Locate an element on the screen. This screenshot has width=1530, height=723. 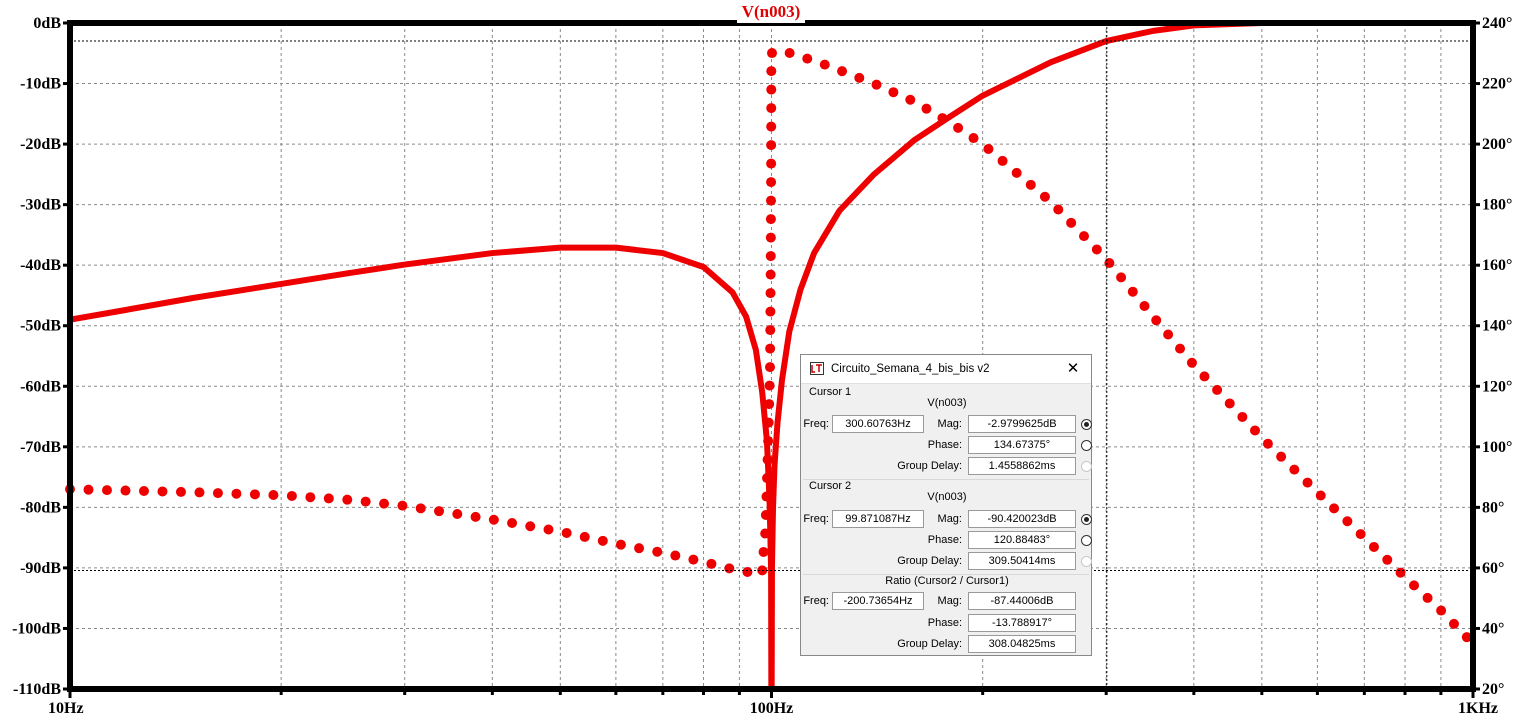
cursor2-gd-radio is located at coordinates (1086, 561).